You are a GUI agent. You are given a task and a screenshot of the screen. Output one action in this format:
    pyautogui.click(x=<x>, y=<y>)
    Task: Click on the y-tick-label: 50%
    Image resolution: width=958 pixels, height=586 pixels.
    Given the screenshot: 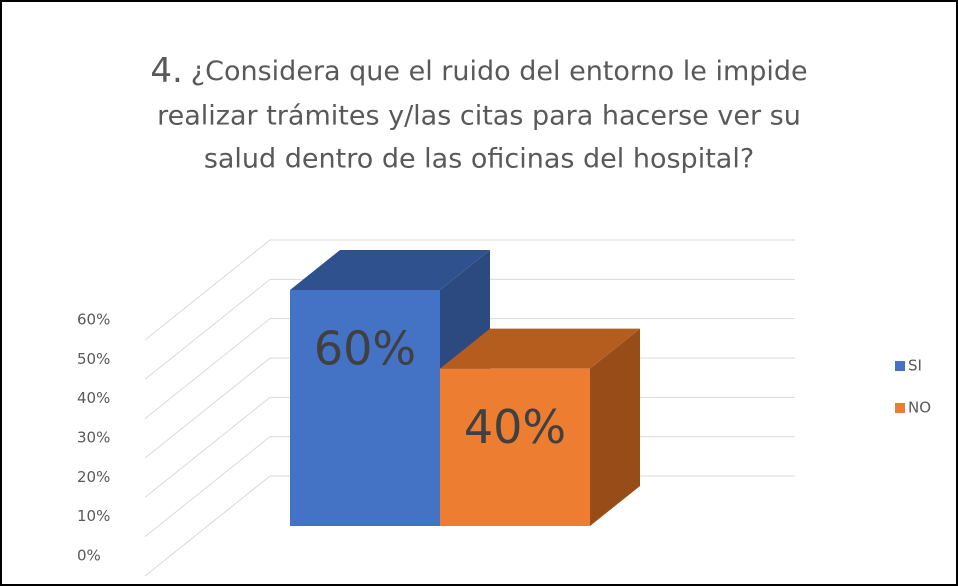 What is the action you would take?
    pyautogui.click(x=93, y=359)
    